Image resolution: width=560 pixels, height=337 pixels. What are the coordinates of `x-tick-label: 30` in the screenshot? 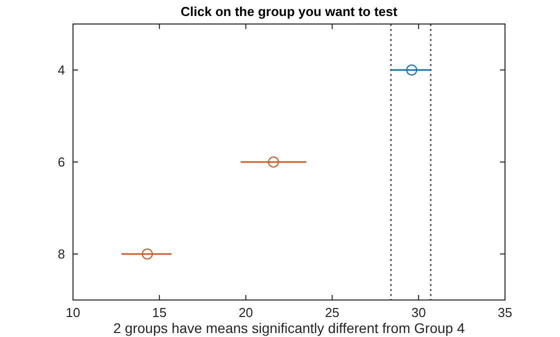 It's located at (418, 312).